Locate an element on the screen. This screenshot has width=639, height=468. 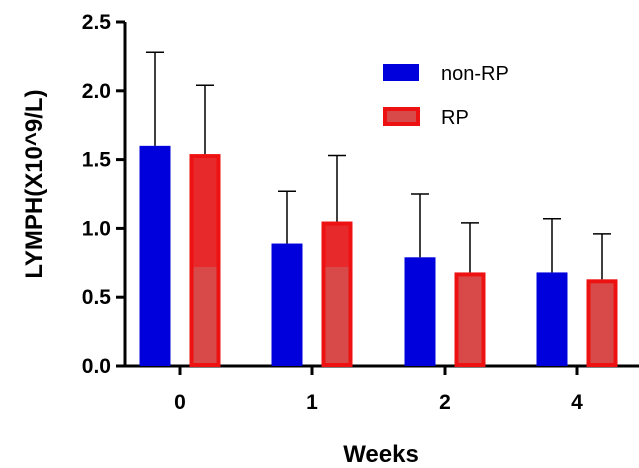
legend-label: non-RP is located at coordinates (475, 74).